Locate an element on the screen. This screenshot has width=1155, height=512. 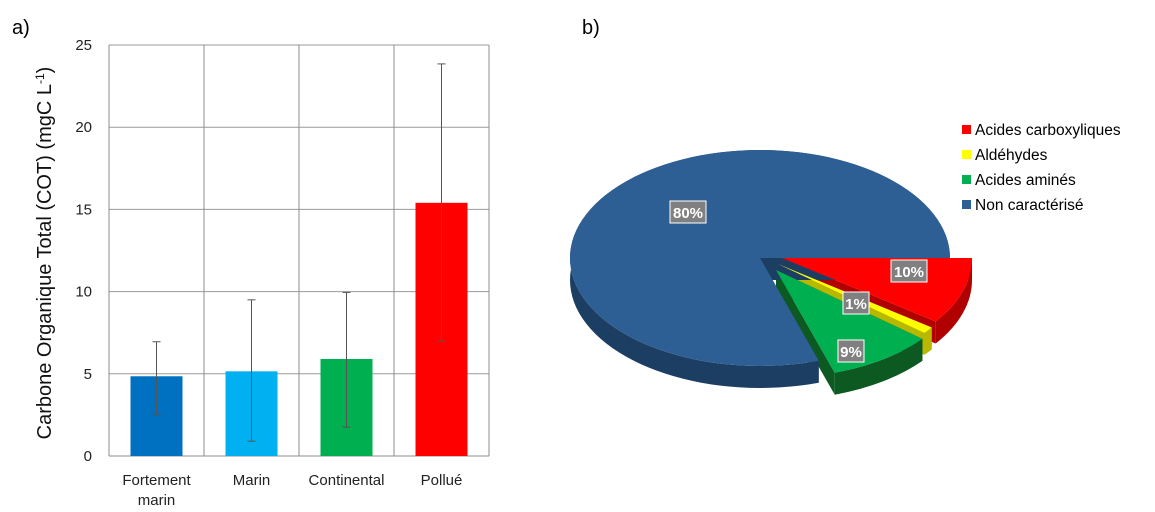
pie-slice-acides-amines is located at coordinates (849, 321).